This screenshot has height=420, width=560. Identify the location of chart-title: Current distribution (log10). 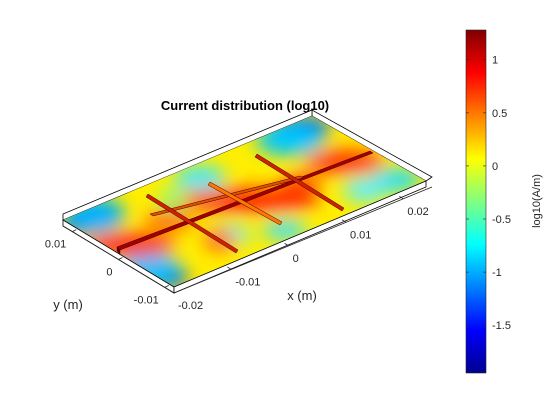
(245, 105).